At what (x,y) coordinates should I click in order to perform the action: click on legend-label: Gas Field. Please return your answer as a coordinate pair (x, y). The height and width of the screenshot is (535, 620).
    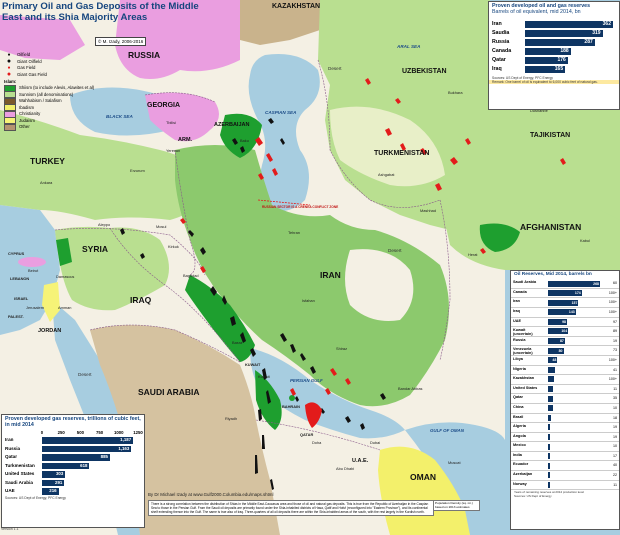
    Looking at the image, I should click on (26, 68).